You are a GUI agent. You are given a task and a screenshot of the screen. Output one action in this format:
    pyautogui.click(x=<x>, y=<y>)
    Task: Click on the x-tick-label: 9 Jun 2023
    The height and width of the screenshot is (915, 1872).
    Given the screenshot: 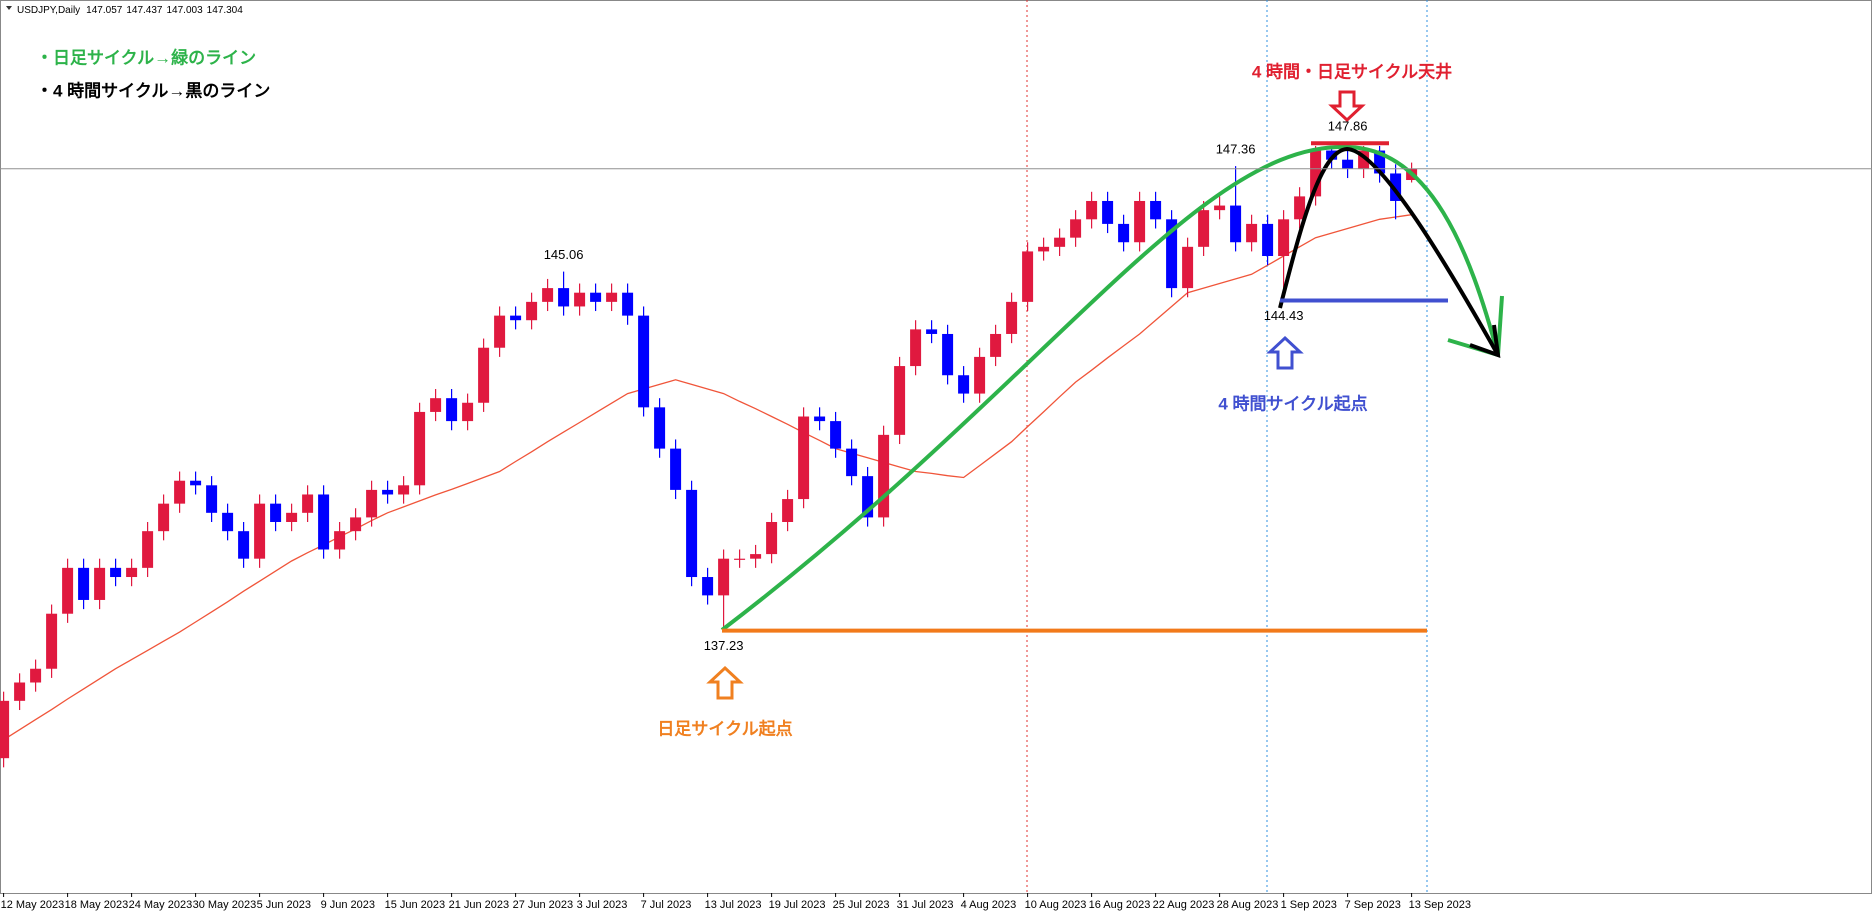 What is the action you would take?
    pyautogui.click(x=348, y=905)
    